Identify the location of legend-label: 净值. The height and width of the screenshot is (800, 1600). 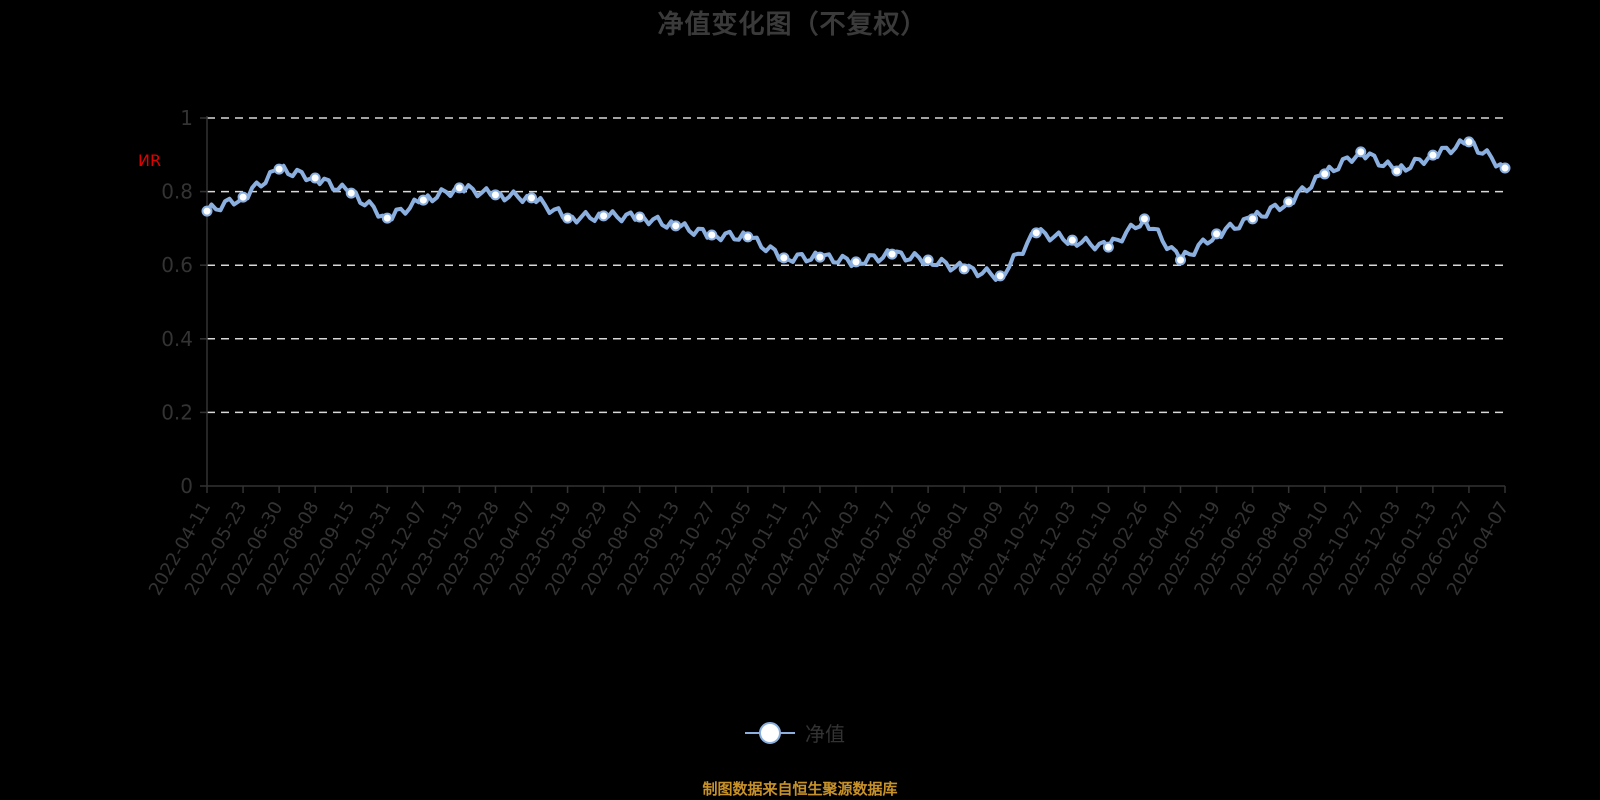
(825, 734).